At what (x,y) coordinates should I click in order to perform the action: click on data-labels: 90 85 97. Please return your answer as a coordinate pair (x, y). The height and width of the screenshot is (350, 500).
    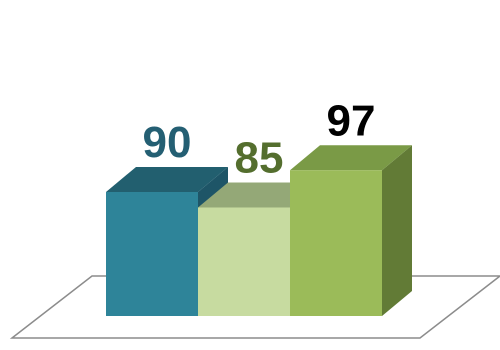
    Looking at the image, I should click on (259, 139).